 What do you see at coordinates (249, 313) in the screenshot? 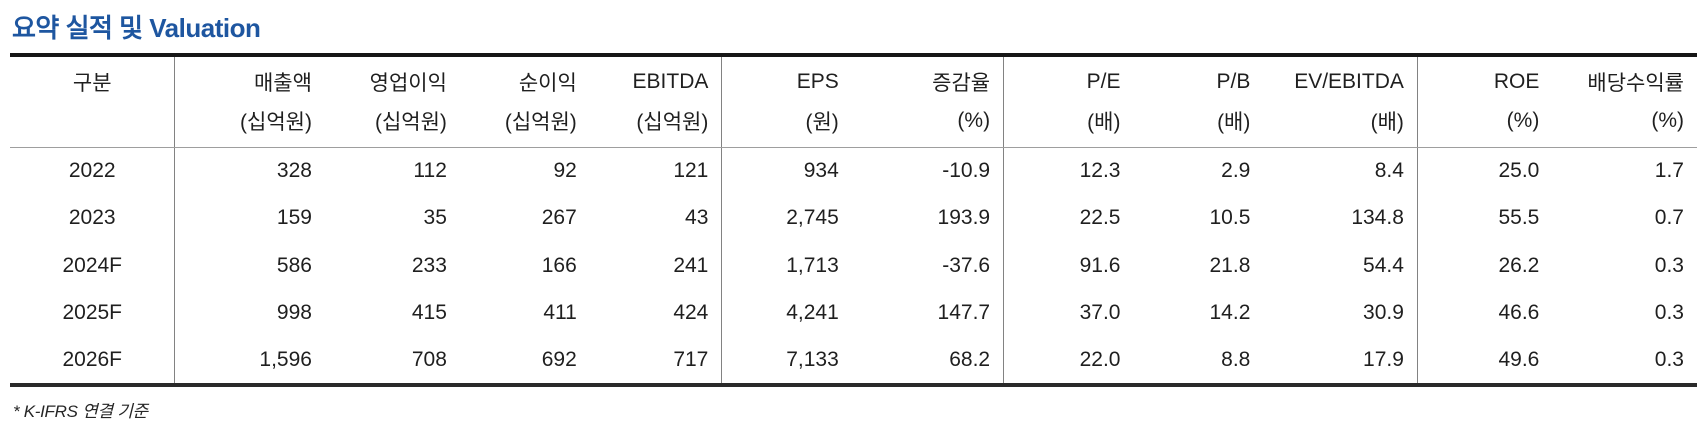
I see `cell: 998` at bounding box center [249, 313].